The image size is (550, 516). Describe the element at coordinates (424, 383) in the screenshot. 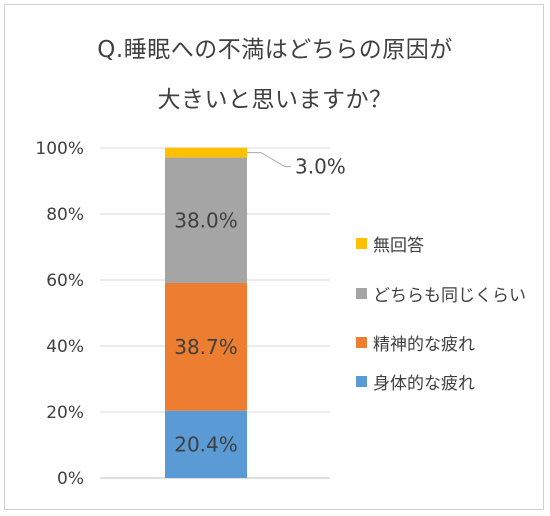

I see `legend-label: 身体的な疲れ` at that location.